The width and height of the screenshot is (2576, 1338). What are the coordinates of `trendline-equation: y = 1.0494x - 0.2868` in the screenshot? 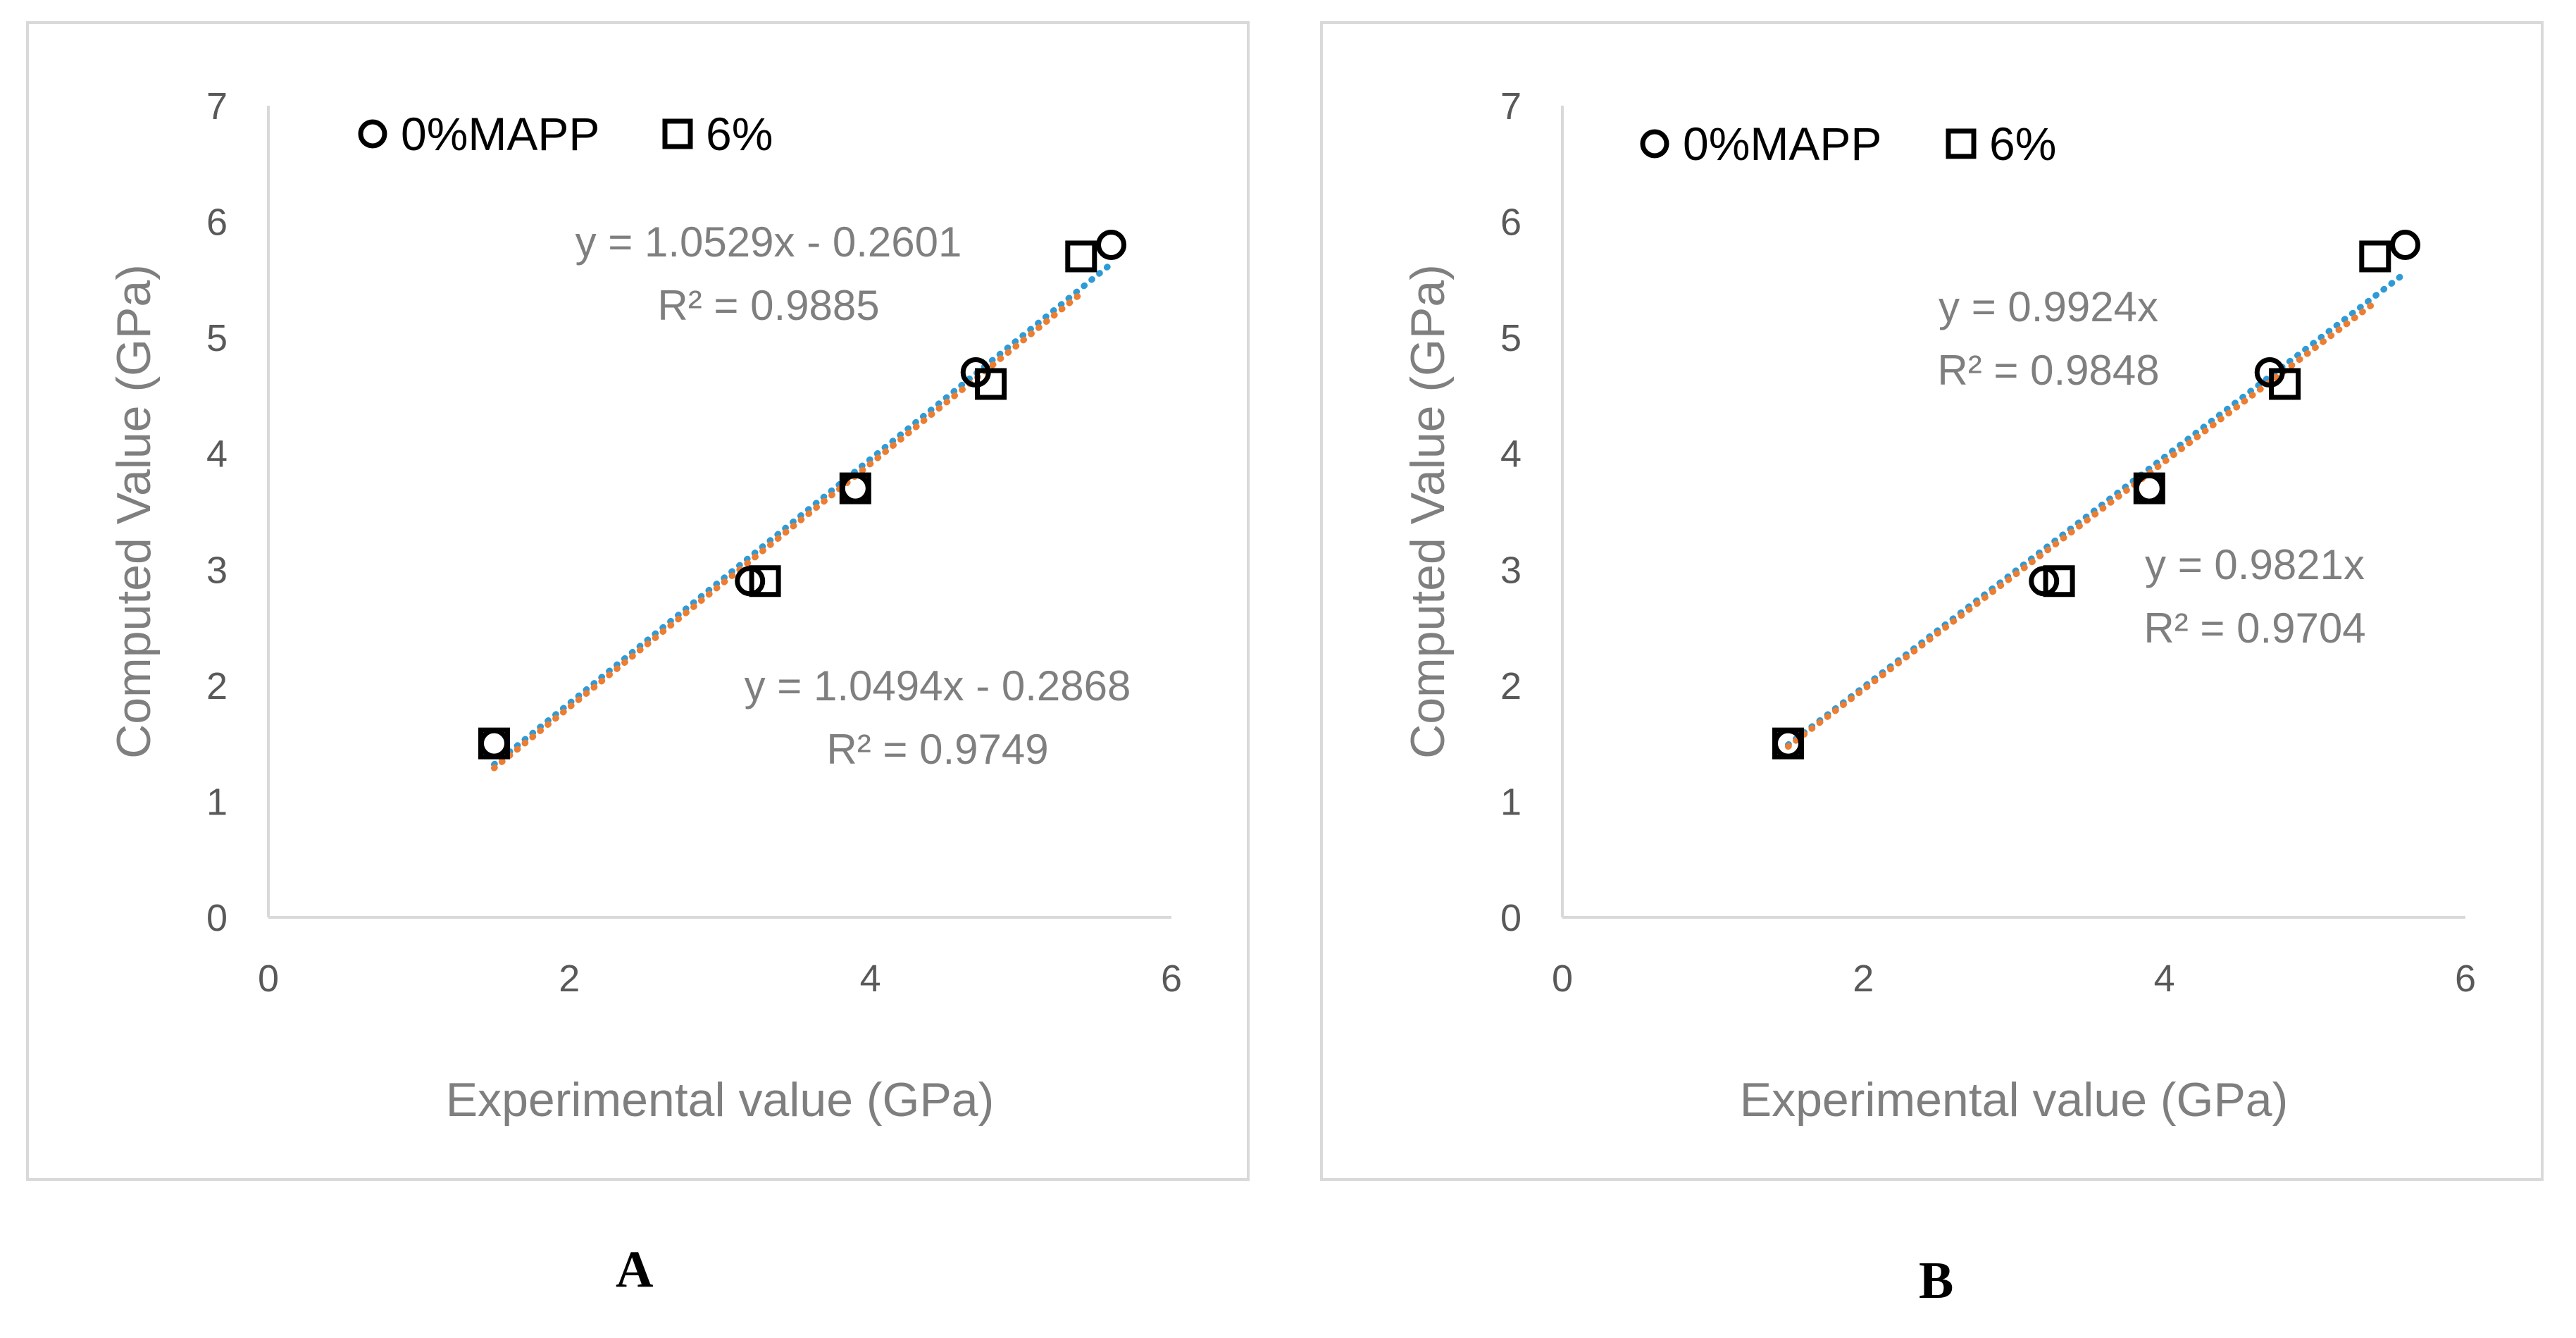 It's located at (938, 686).